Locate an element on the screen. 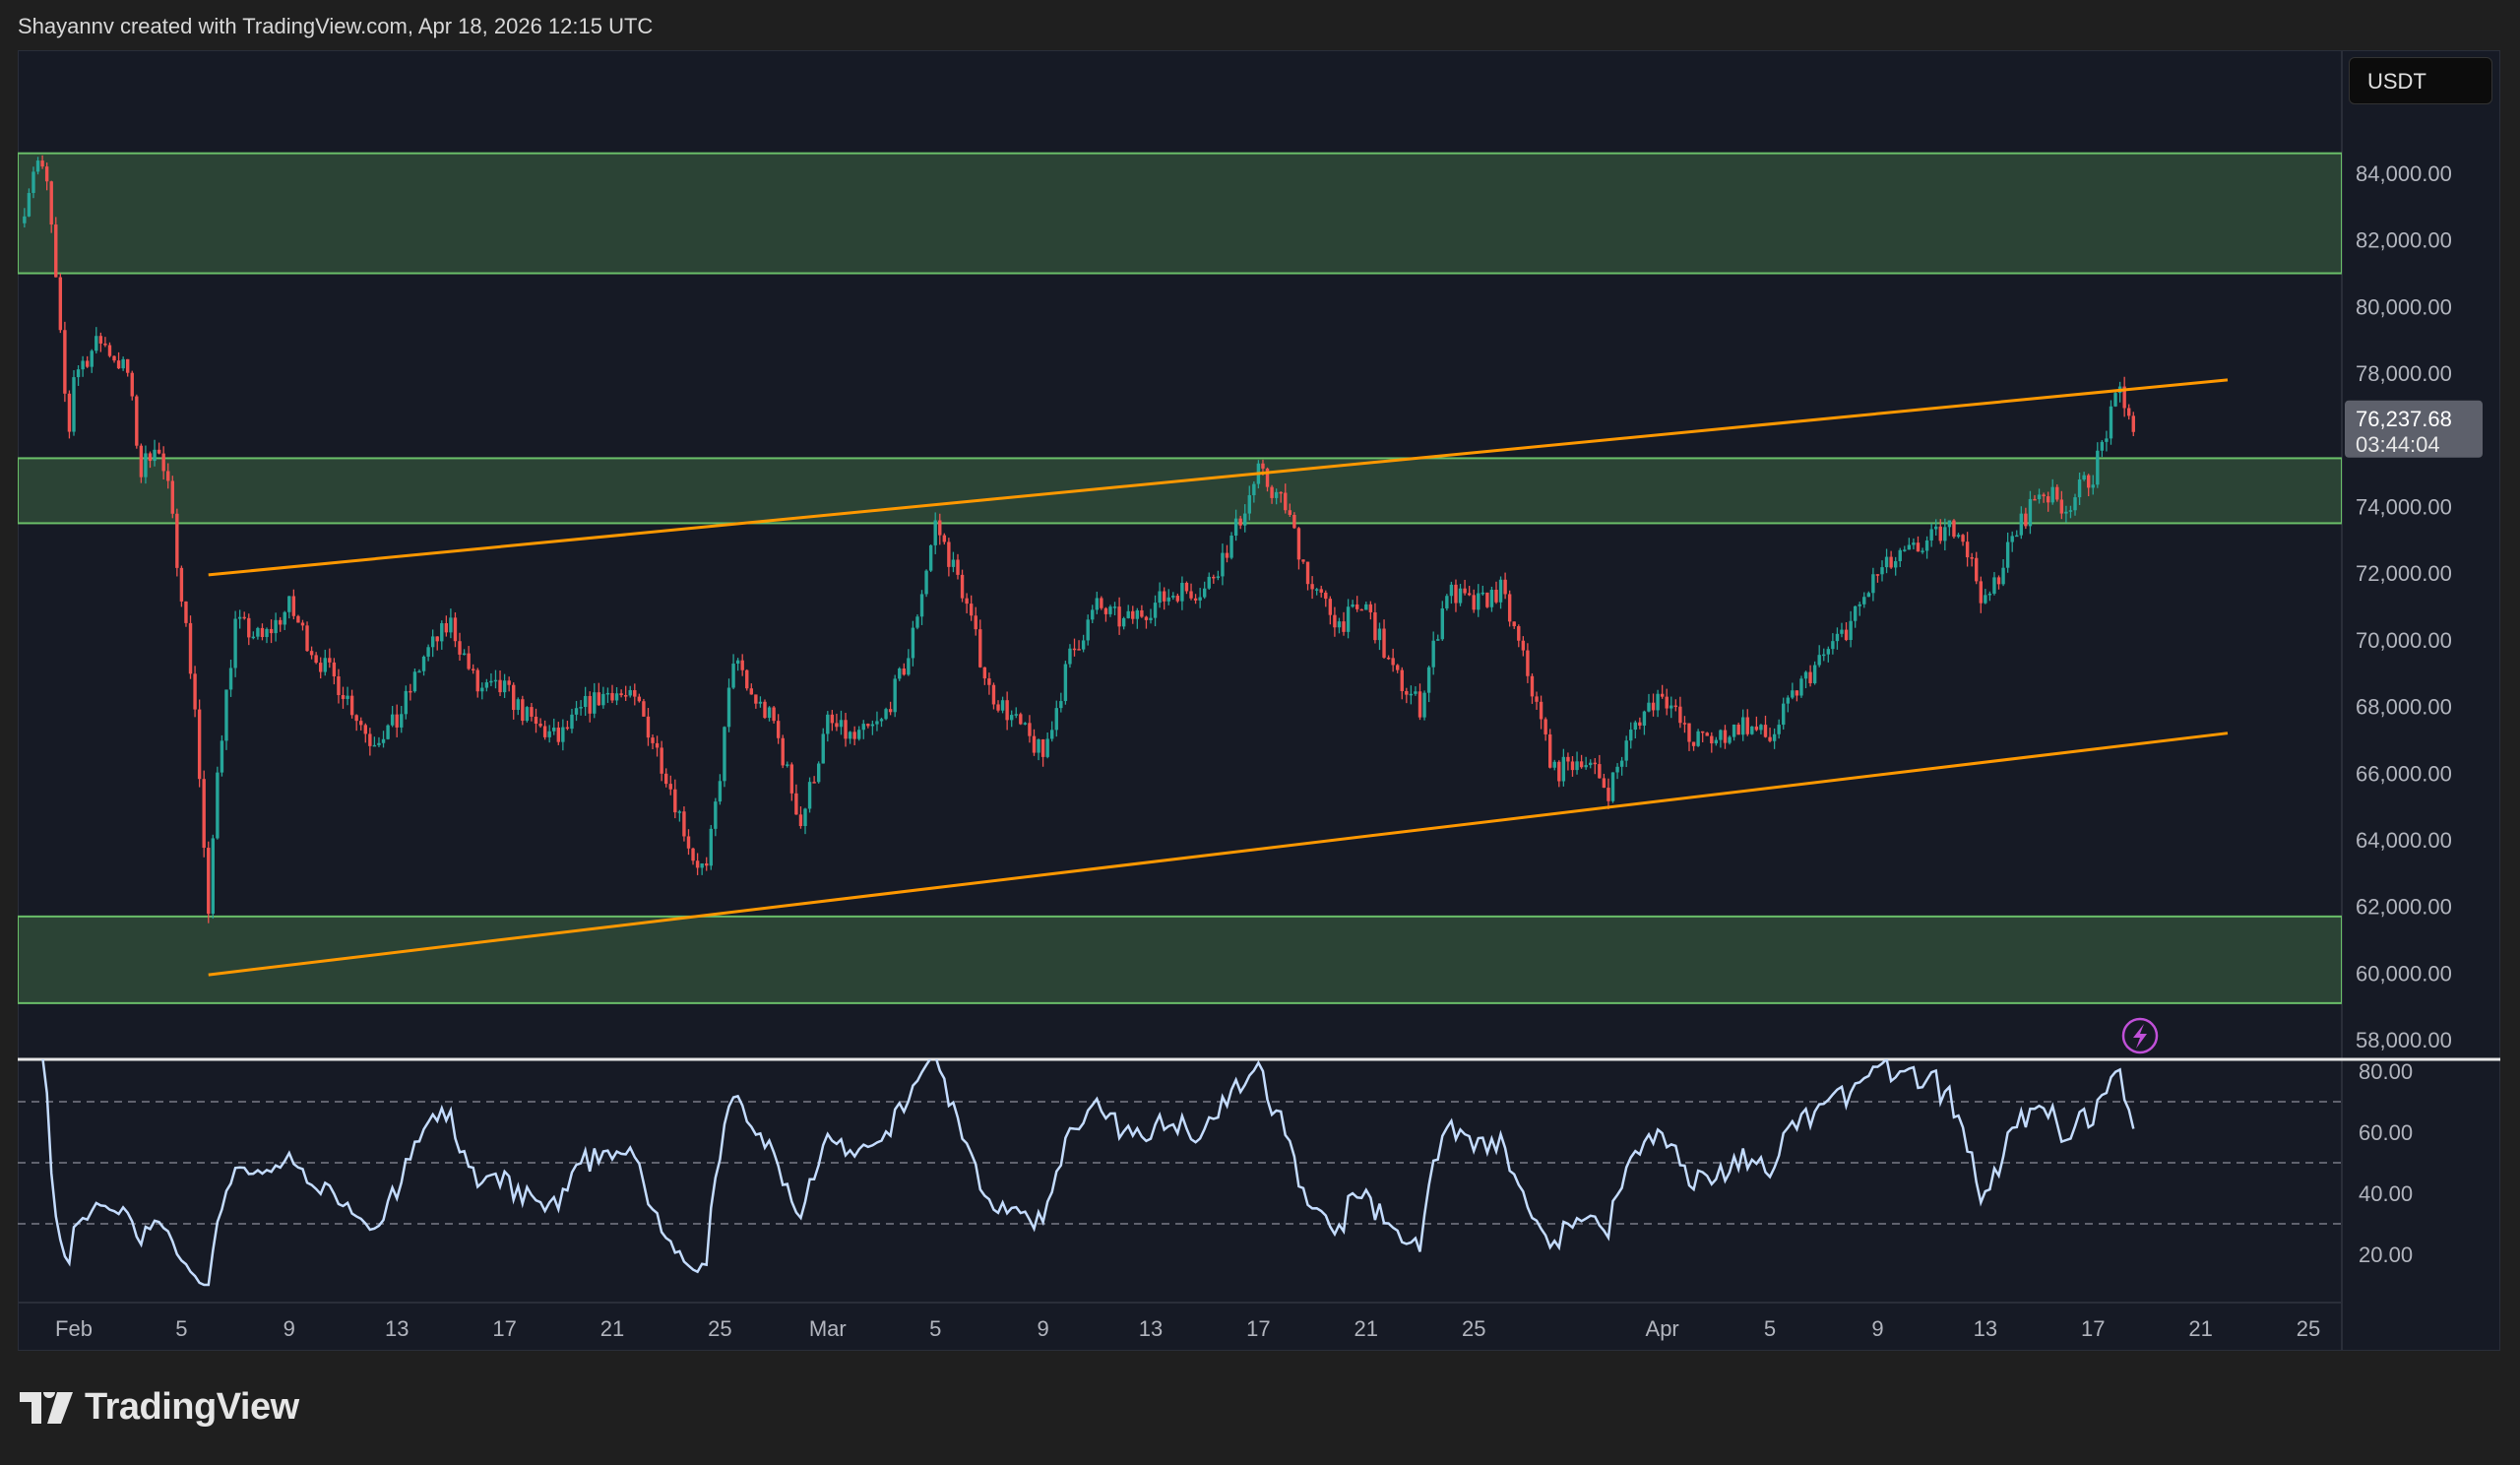  time-tick-label: 21 is located at coordinates (612, 1328).